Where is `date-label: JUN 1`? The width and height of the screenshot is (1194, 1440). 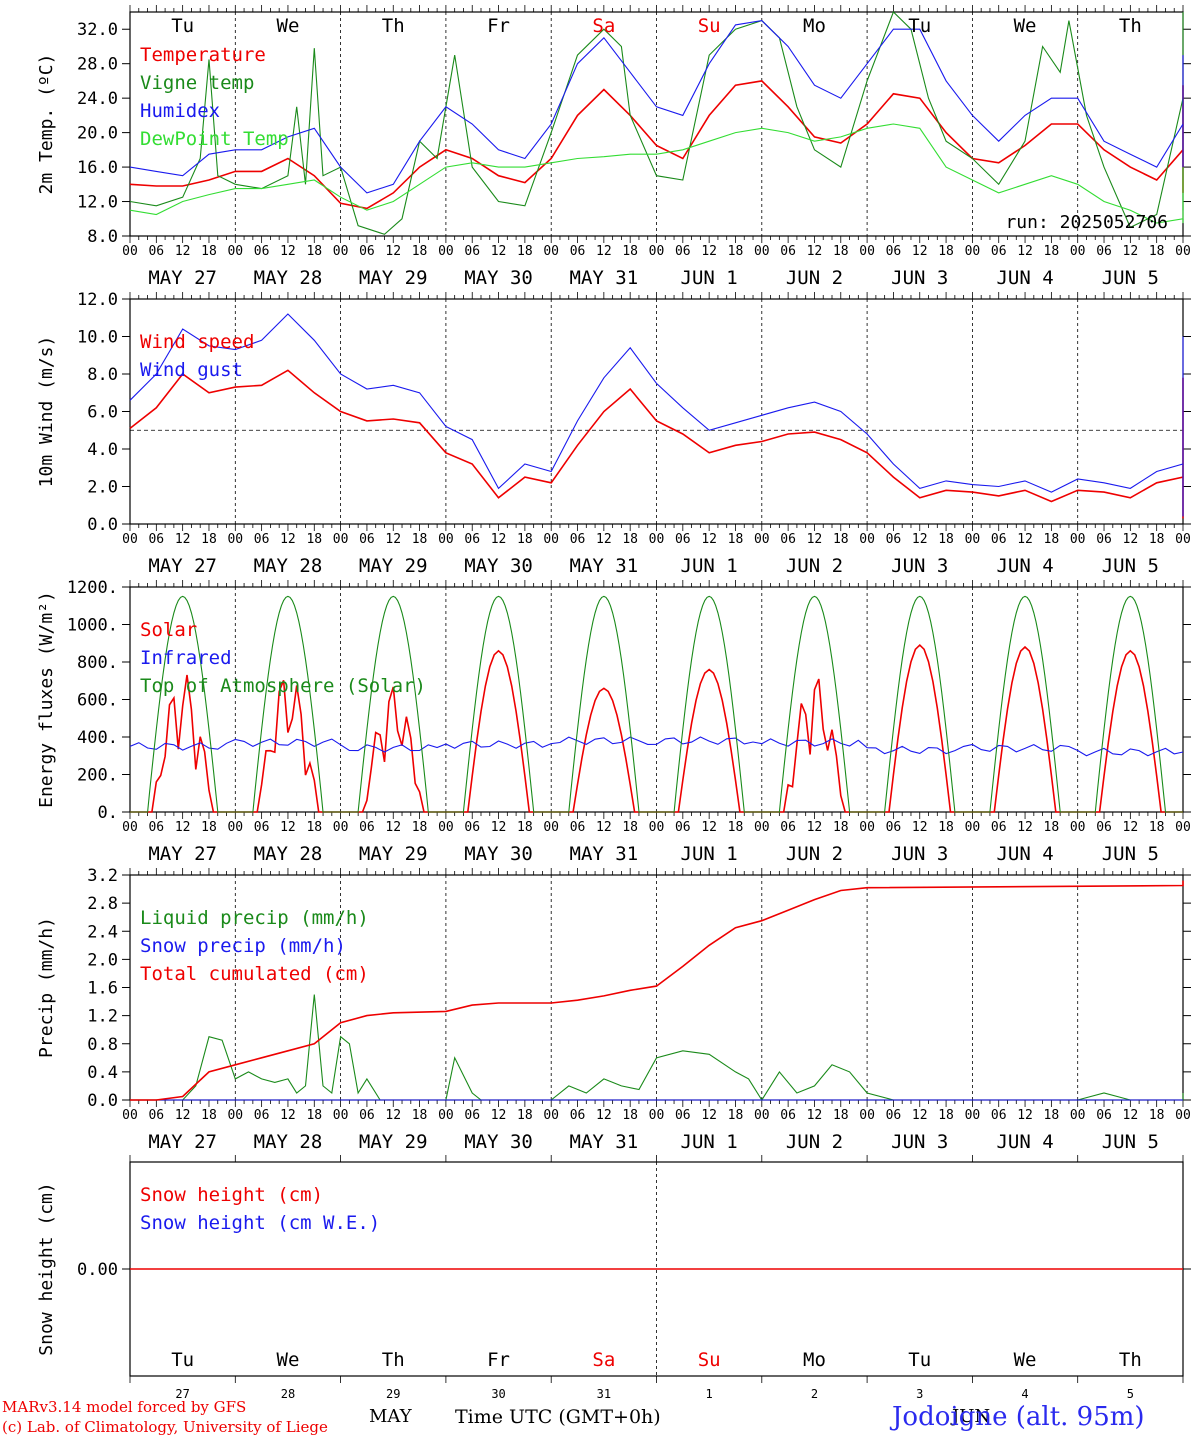
date-label: JUN 1 is located at coordinates (709, 854).